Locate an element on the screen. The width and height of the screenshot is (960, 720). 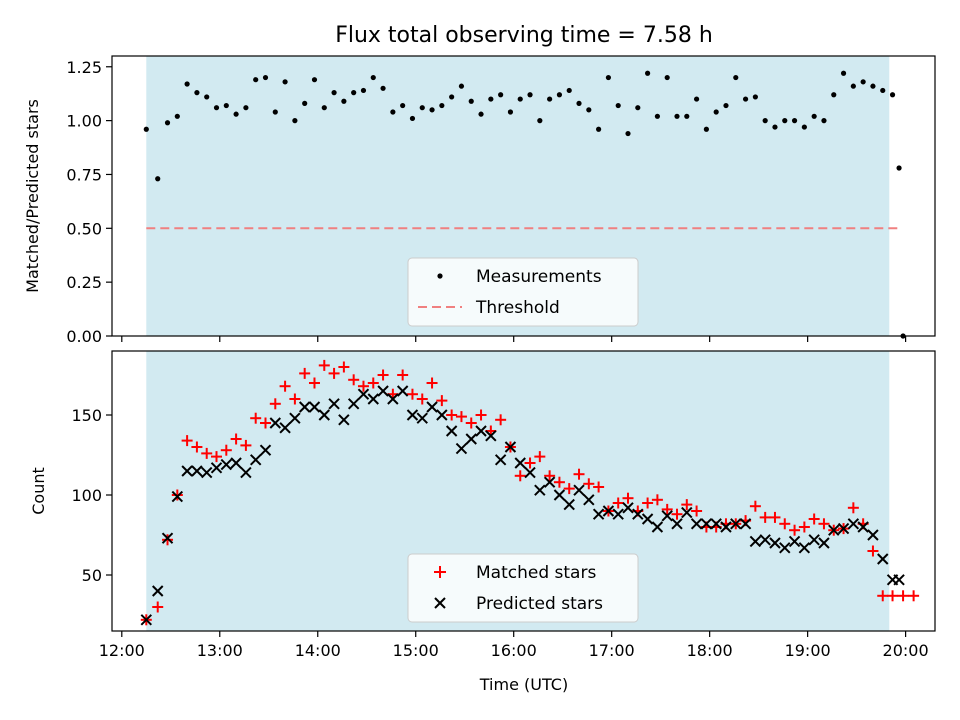
x-tick-label: 16:00 is located at coordinates (514, 650).